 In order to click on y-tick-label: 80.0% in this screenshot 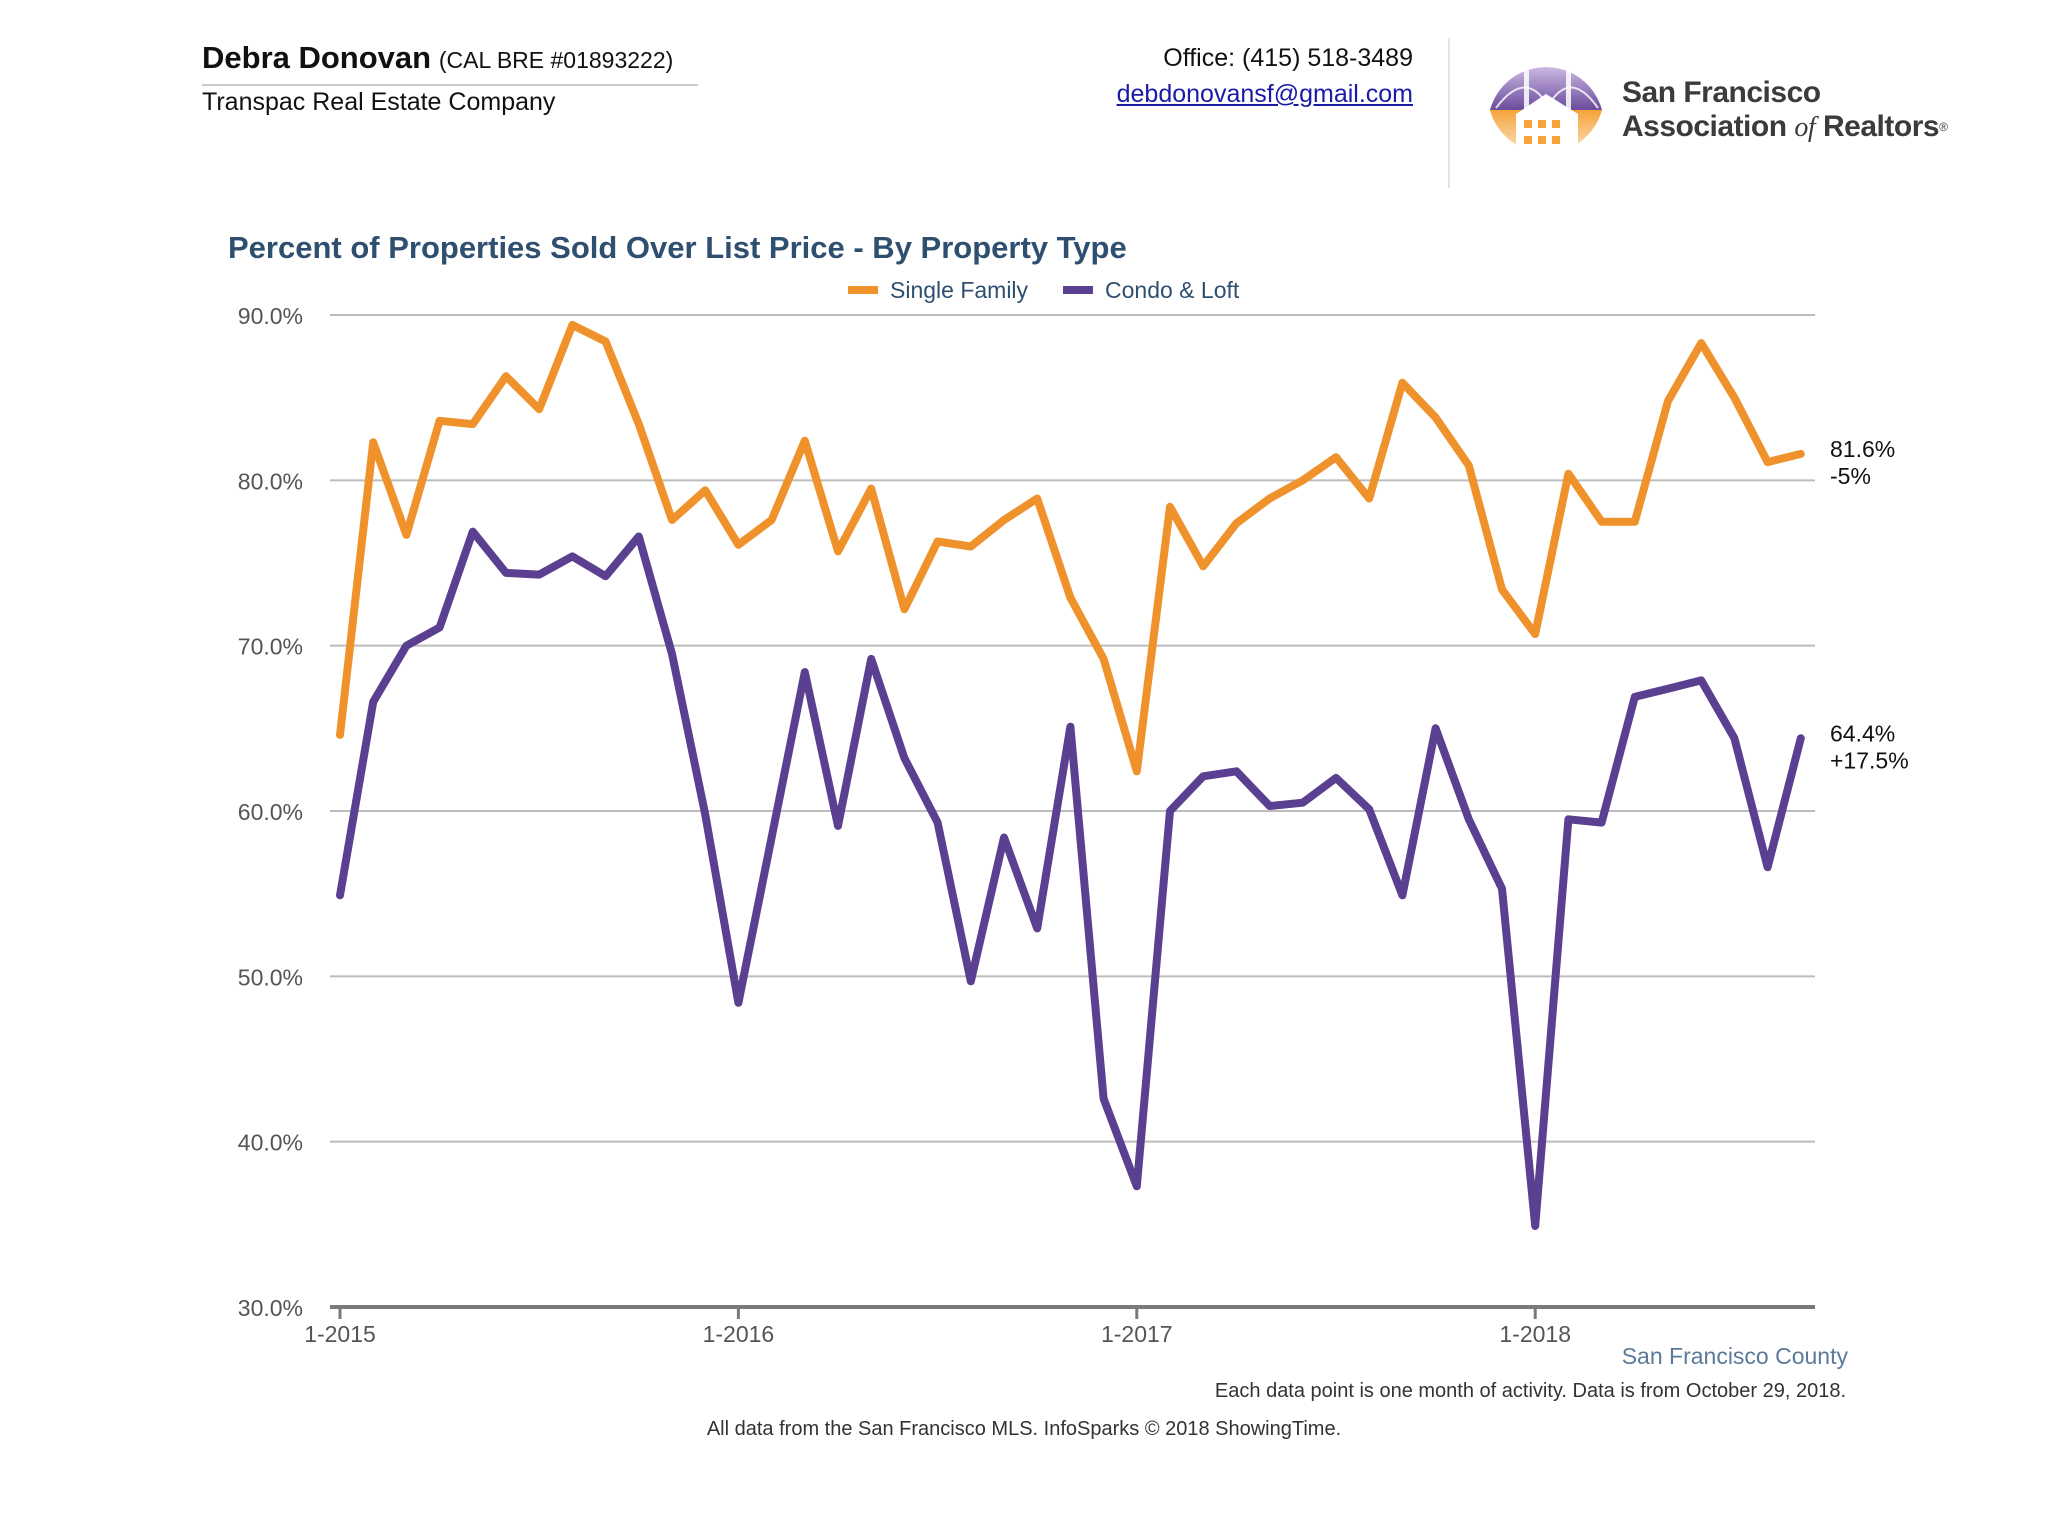, I will do `click(270, 481)`.